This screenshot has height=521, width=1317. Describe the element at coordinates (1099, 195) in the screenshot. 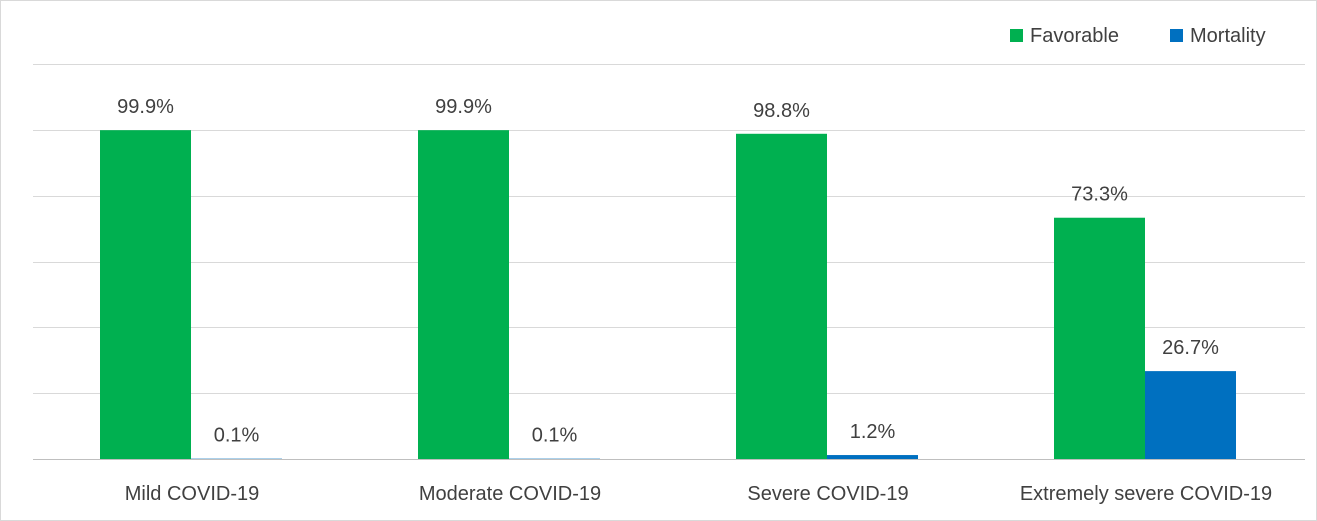

I see `data-label-favorable-4: 73.3%` at that location.